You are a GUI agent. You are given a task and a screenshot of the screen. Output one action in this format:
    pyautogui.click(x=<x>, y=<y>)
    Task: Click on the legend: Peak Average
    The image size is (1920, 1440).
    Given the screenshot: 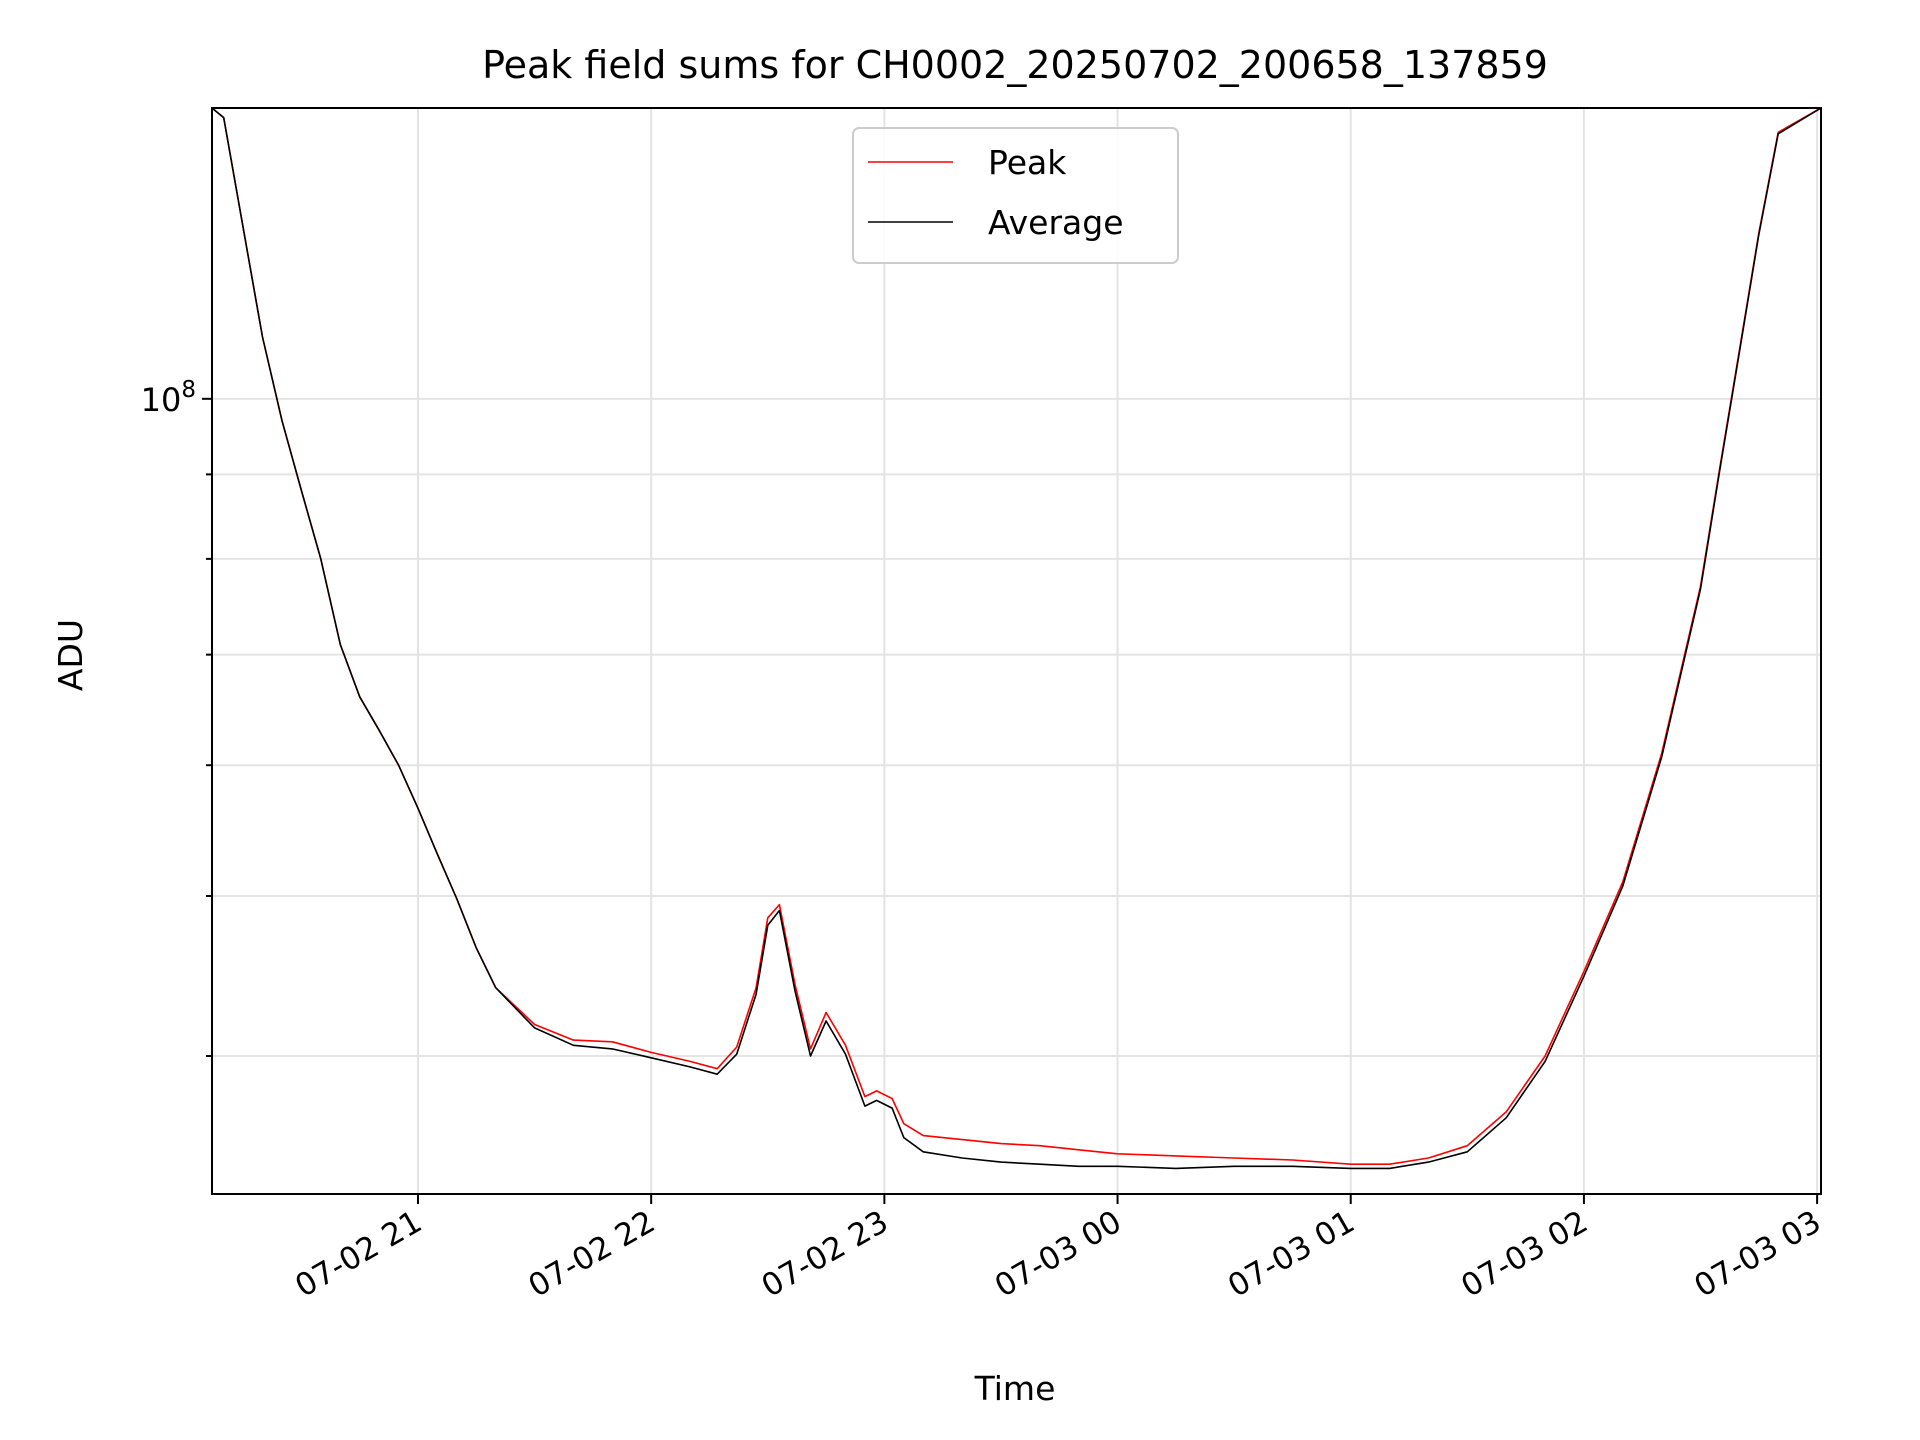 What is the action you would take?
    pyautogui.click(x=1015, y=195)
    